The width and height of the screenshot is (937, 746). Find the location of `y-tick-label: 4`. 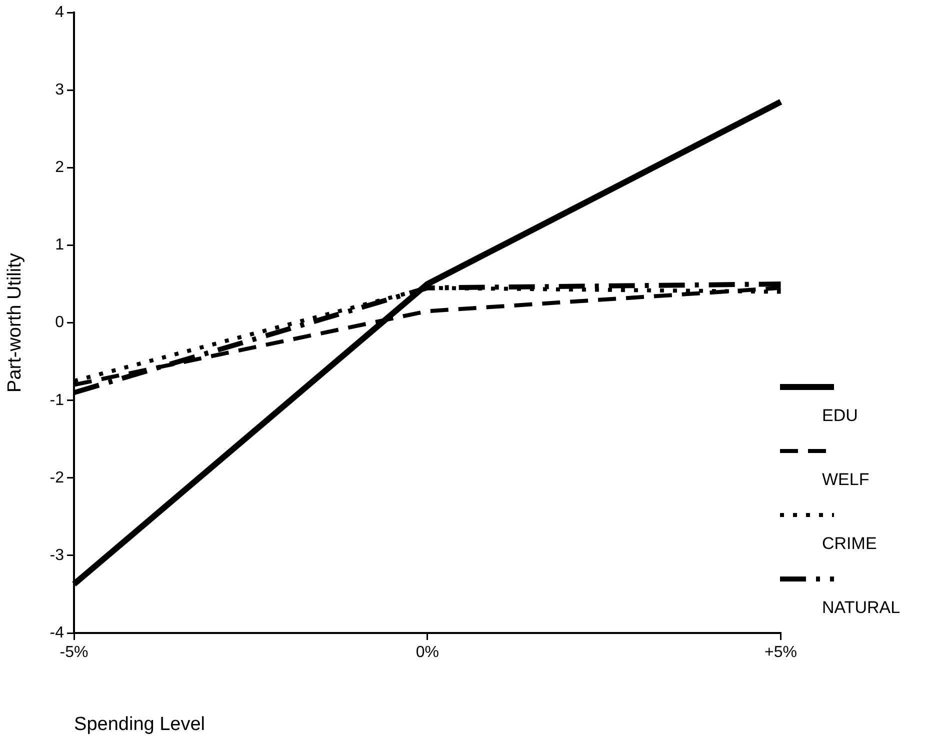

y-tick-label: 4 is located at coordinates (59, 13).